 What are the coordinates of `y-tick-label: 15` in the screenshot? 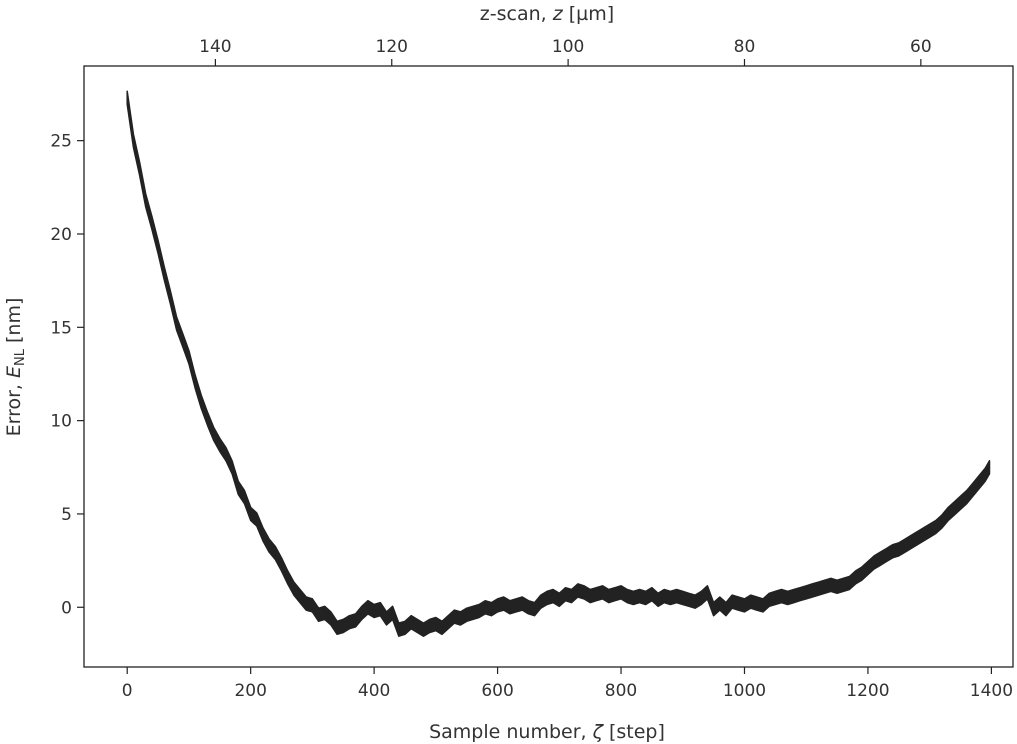 It's located at (61, 328).